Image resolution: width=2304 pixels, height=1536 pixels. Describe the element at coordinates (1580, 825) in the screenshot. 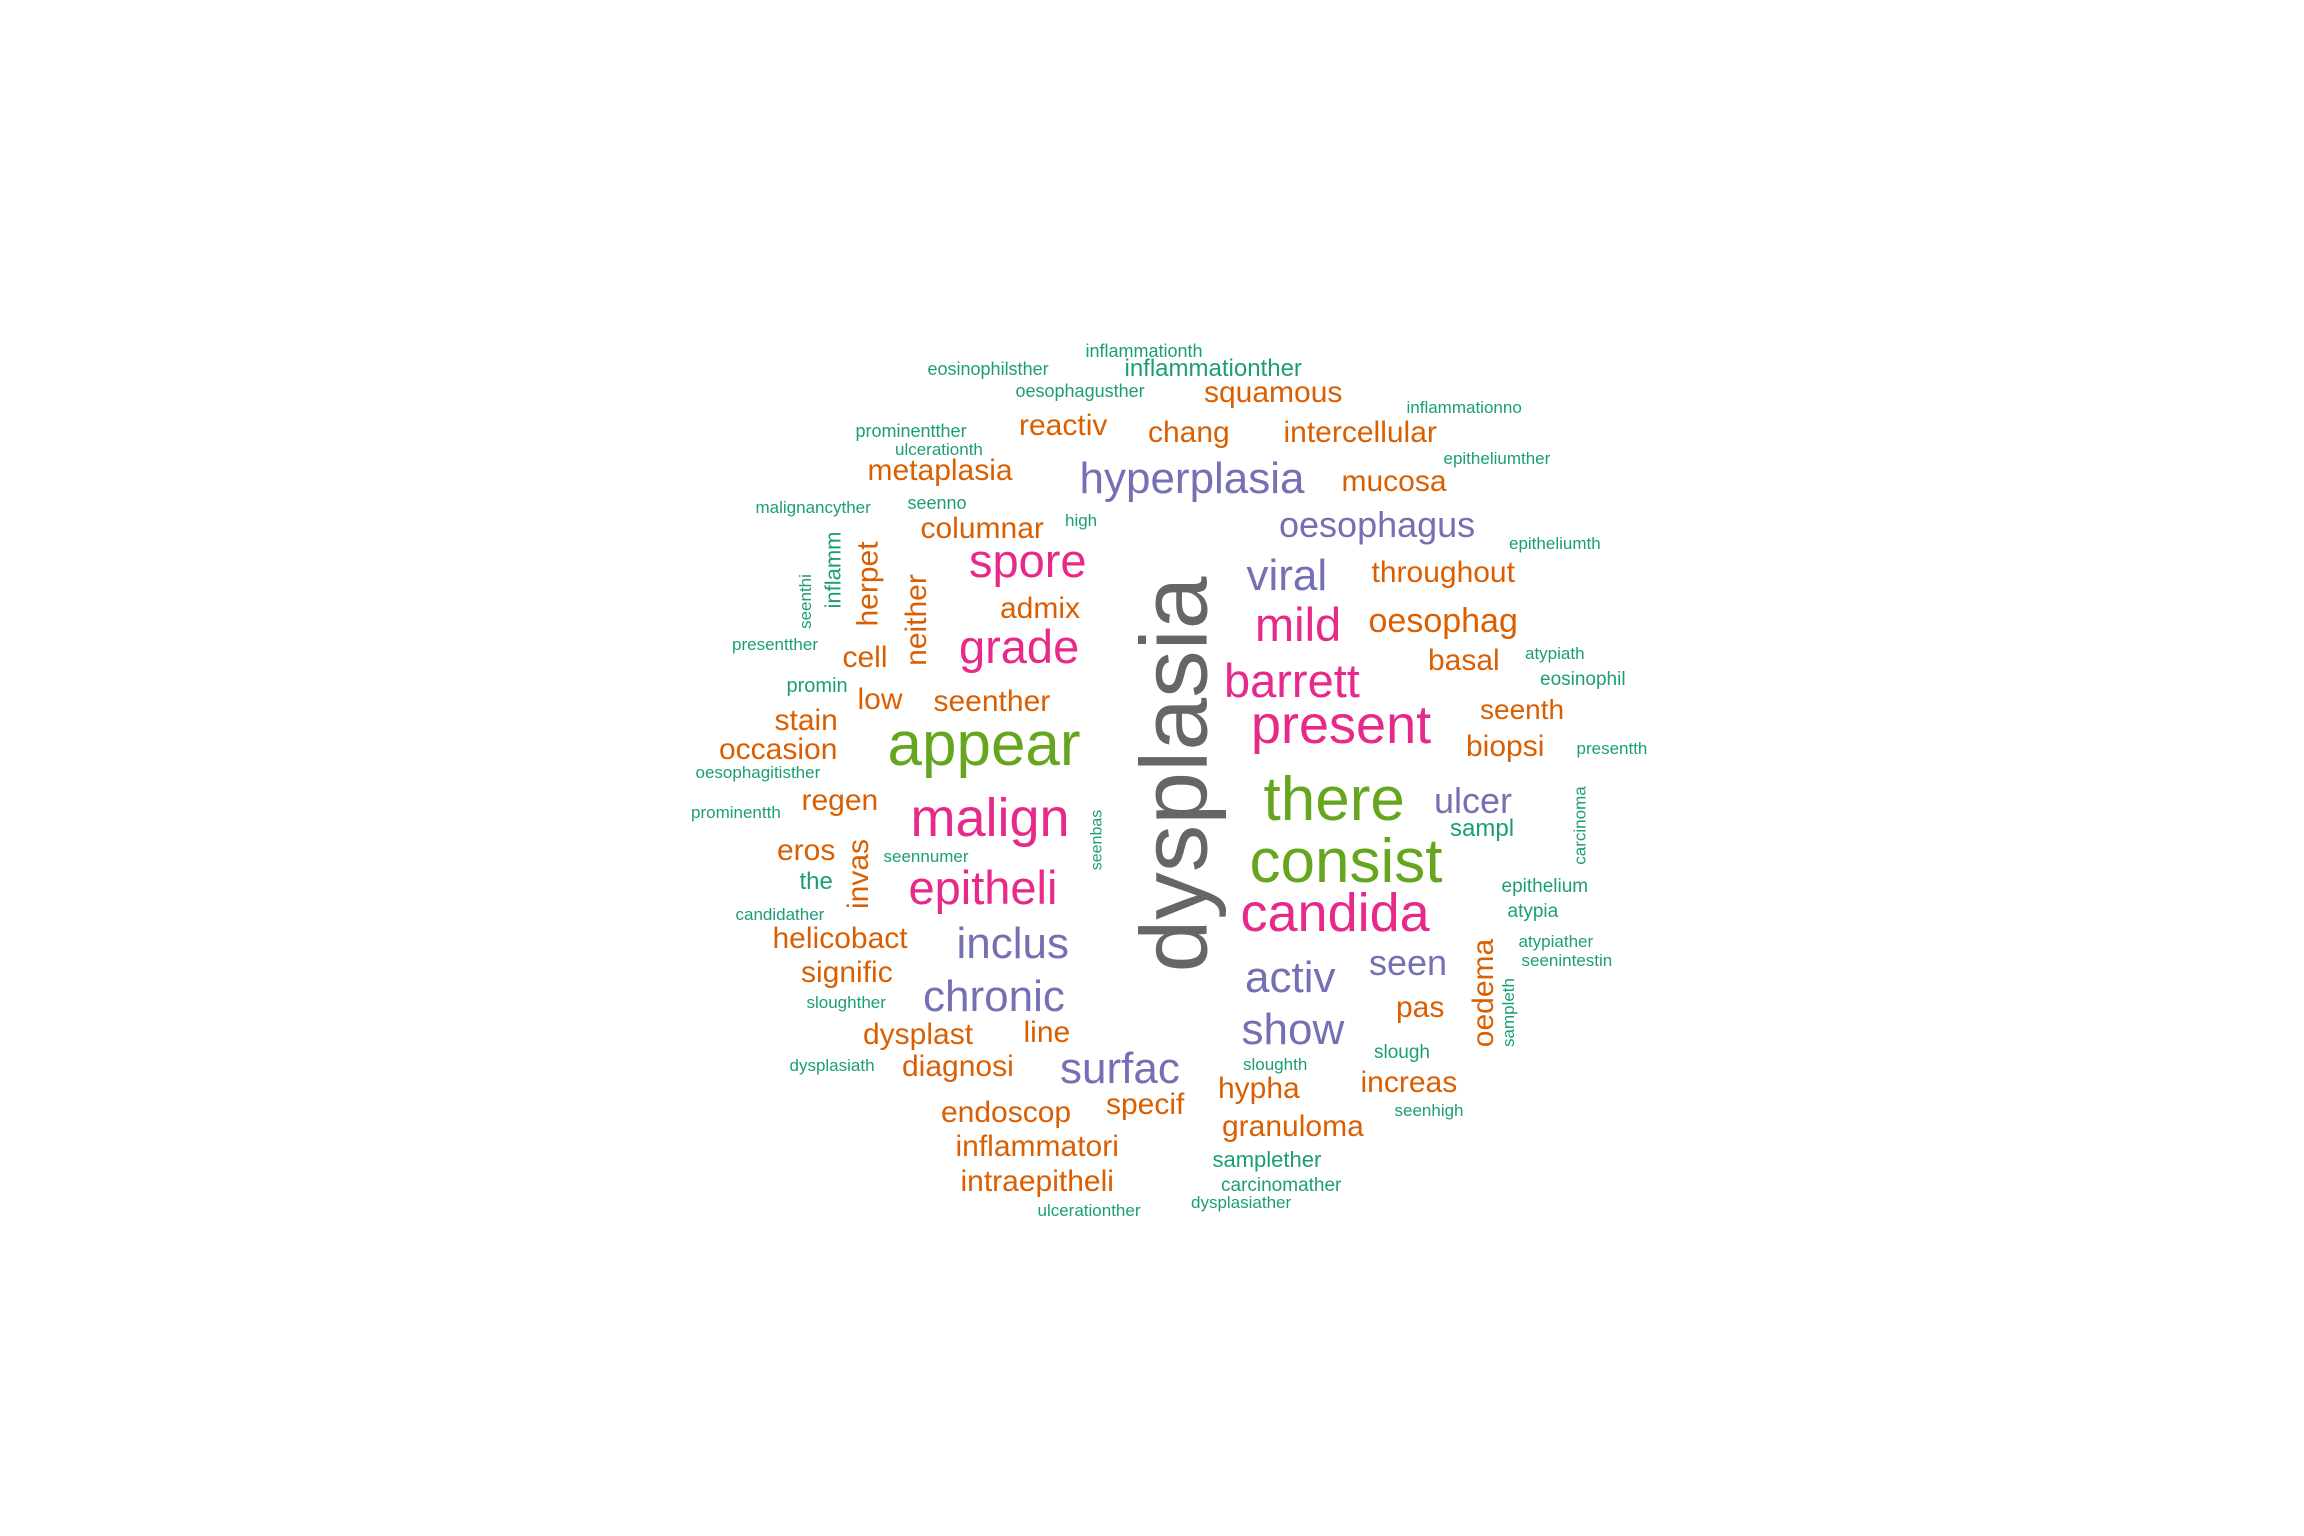

I see `cloud-word: carcinoma` at that location.